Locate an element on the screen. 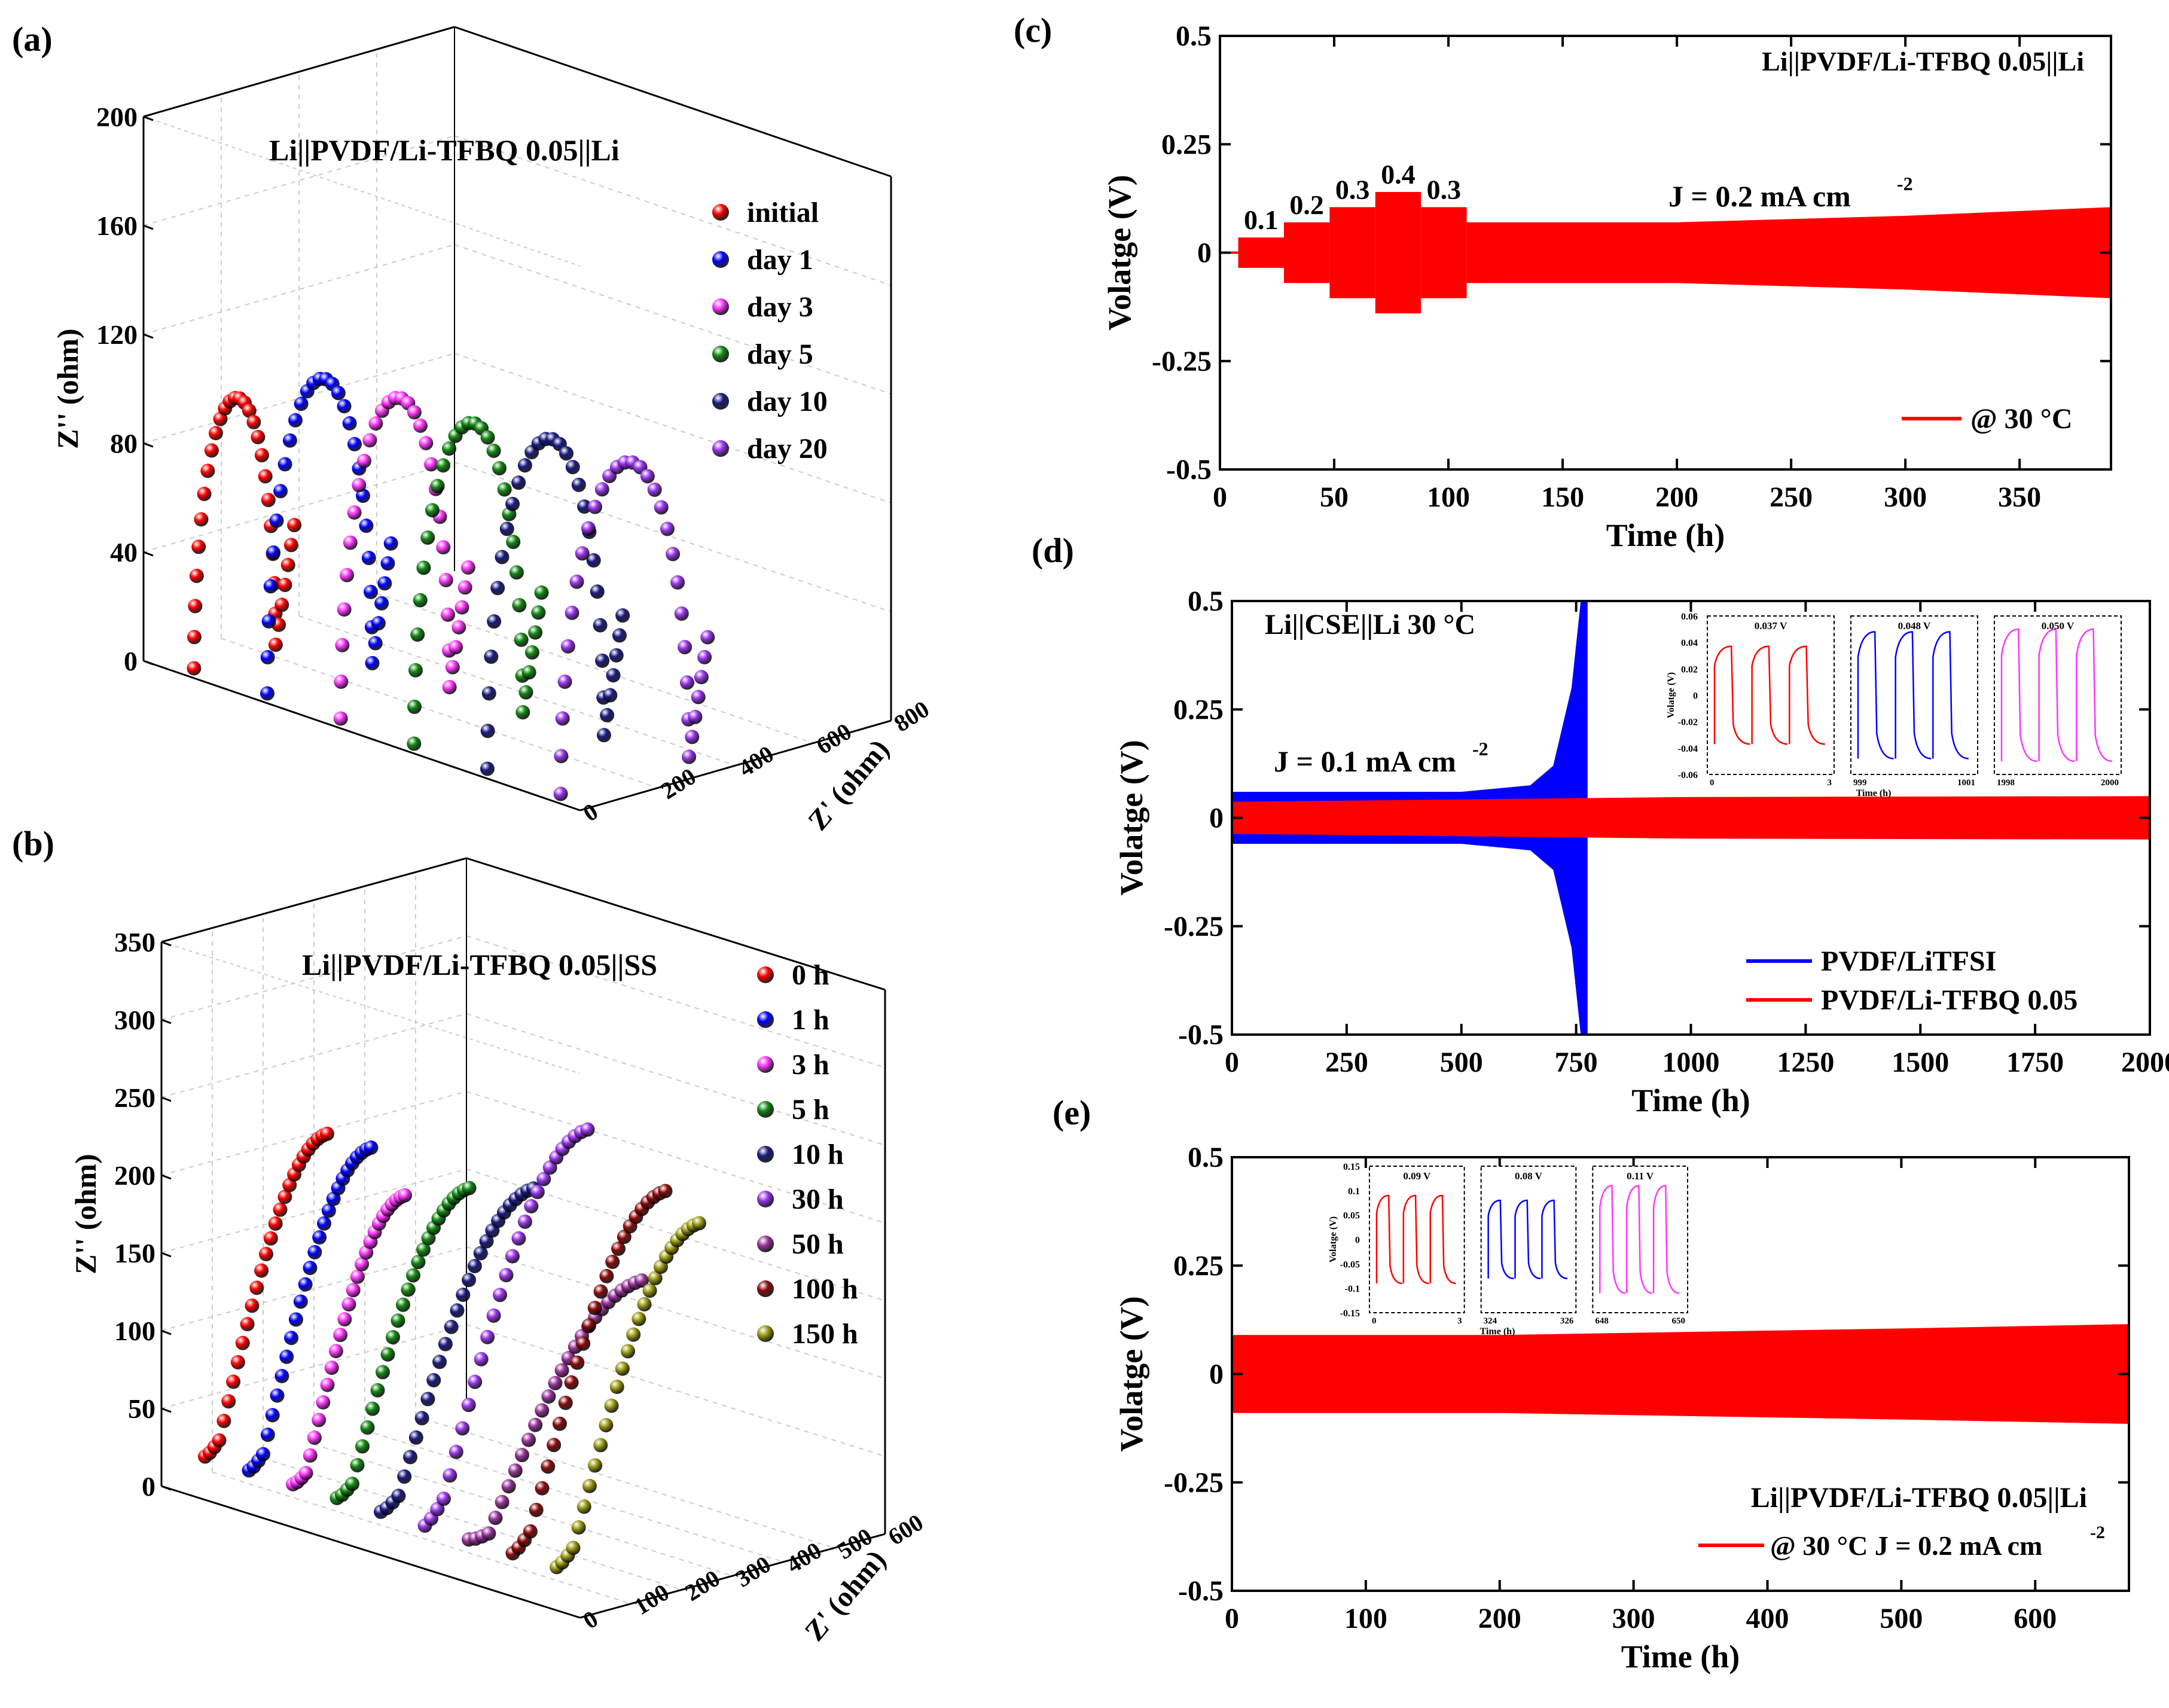 This screenshot has width=2169, height=1708. legend-sup: -2 is located at coordinates (2097, 1532).